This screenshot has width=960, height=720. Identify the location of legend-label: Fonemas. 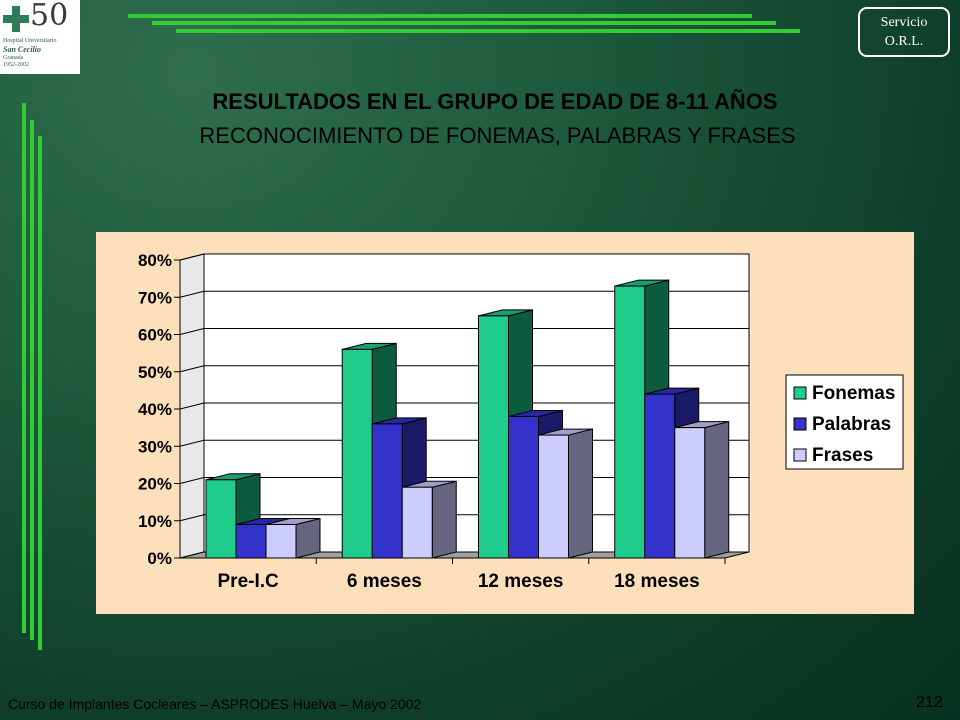
(853, 393).